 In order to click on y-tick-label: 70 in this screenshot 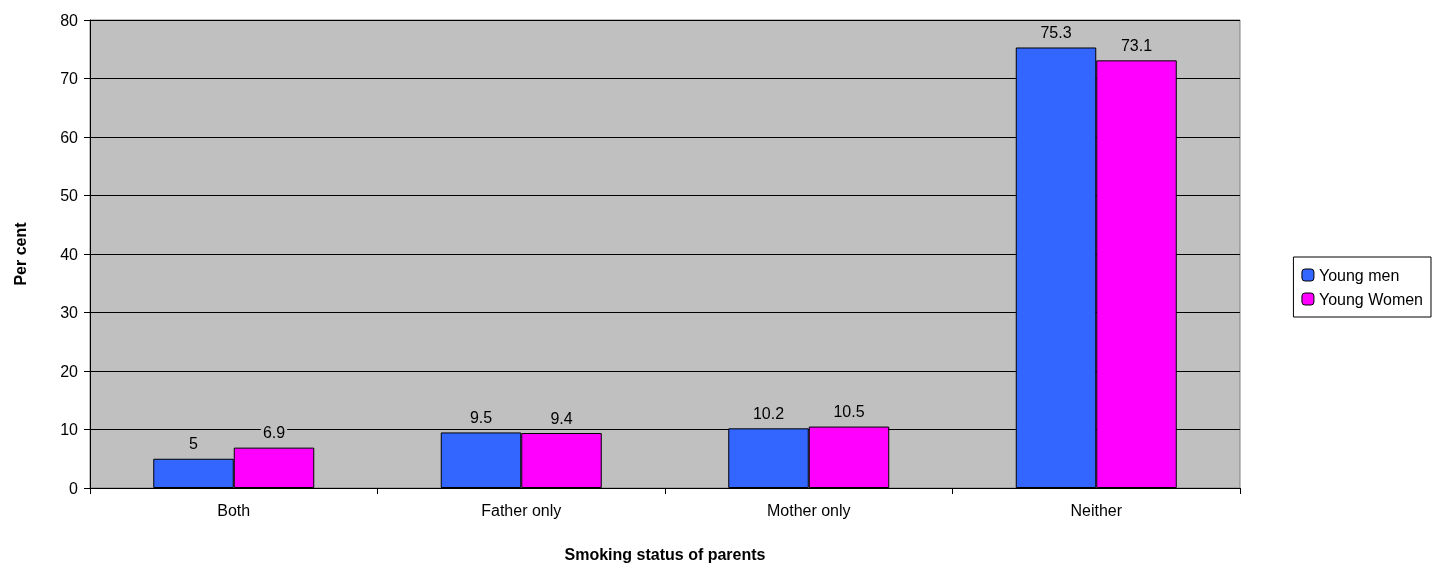, I will do `click(69, 78)`.